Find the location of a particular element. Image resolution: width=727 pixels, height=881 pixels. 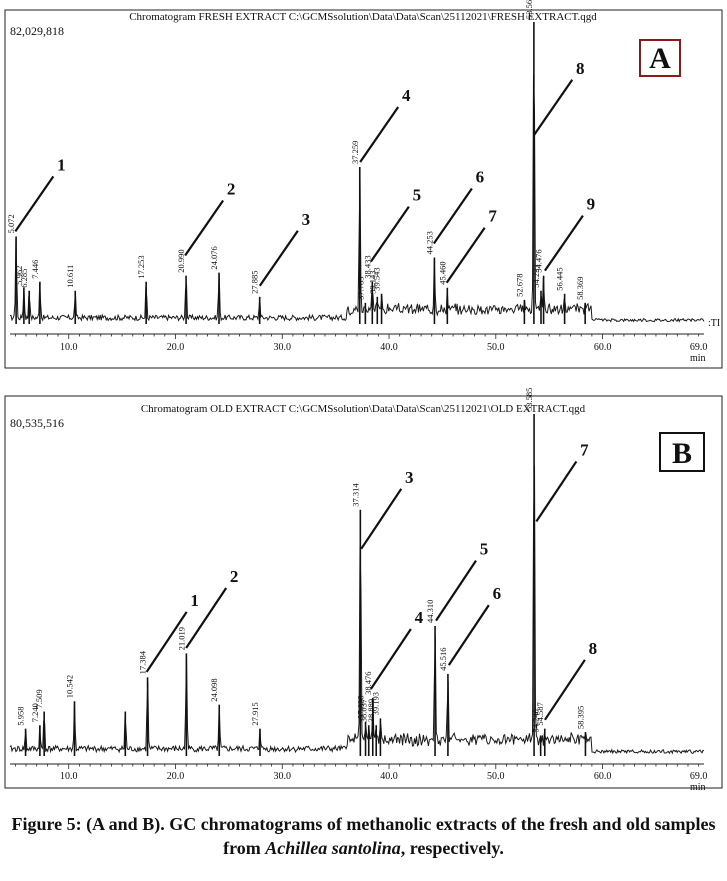

peak-rt-label: 37.259 is located at coordinates (355, 152).